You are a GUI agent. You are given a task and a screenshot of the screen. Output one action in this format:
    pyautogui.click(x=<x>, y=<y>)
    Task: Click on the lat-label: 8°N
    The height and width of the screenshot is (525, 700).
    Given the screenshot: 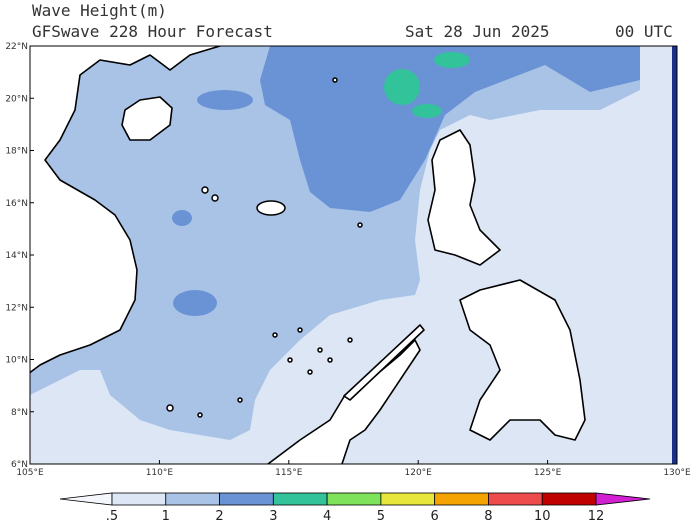 What is the action you would take?
    pyautogui.click(x=19, y=413)
    